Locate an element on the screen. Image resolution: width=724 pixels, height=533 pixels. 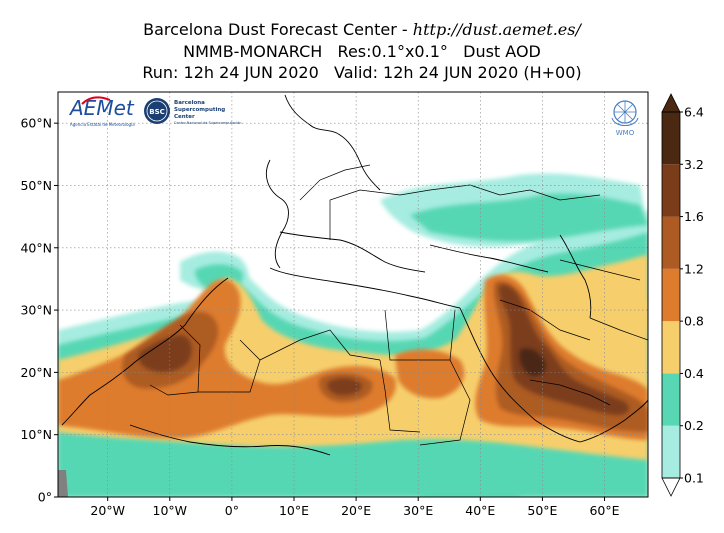
aod-level-0.2-southeast is located at coordinates (470, 482).